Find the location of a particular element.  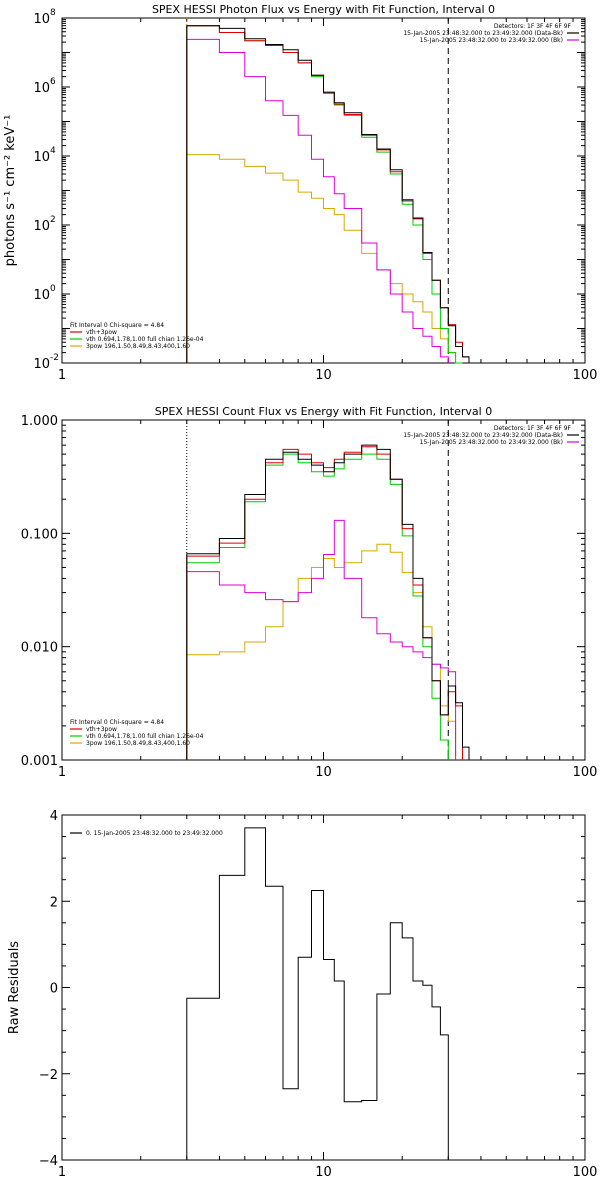

y-tick-exponent: 0 is located at coordinates (53, 289).